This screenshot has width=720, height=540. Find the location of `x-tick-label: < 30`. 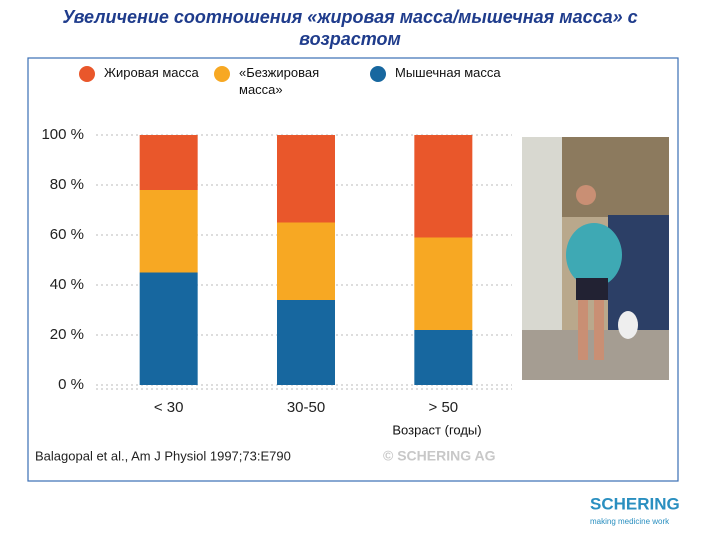

x-tick-label: < 30 is located at coordinates (169, 407).